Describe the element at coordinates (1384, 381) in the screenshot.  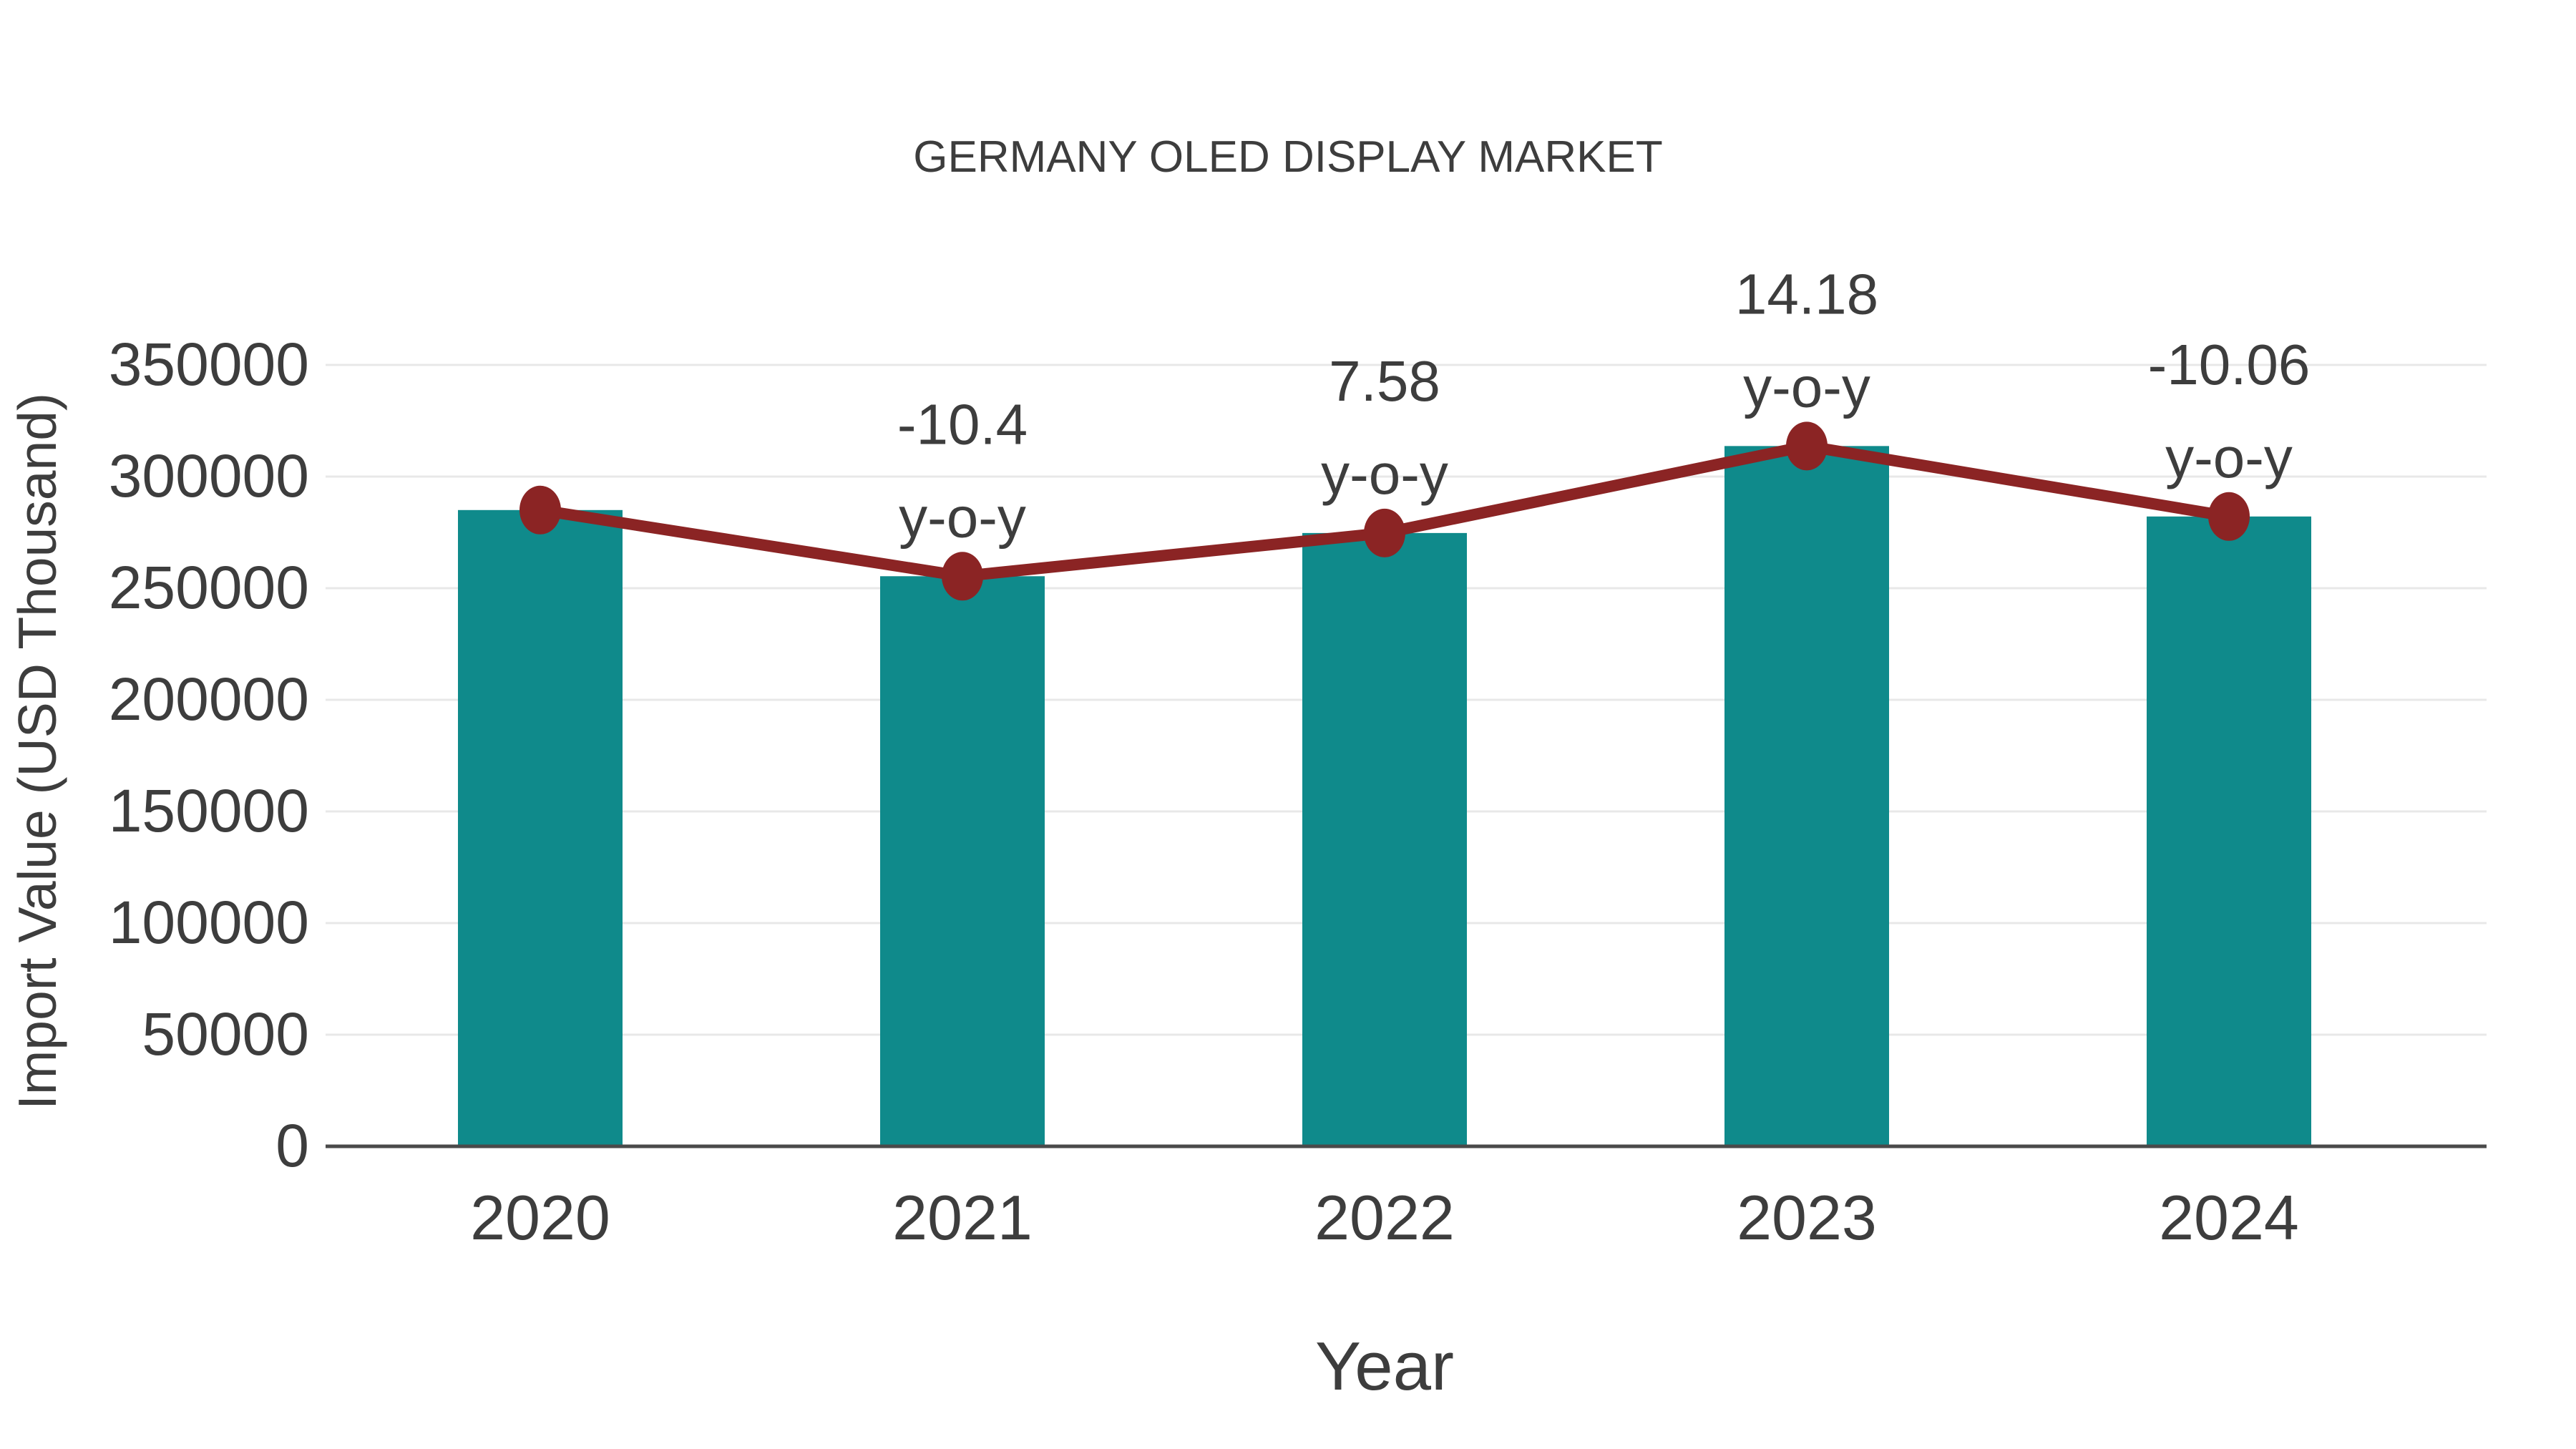
I see `yoy-value-label: 7.58` at that location.